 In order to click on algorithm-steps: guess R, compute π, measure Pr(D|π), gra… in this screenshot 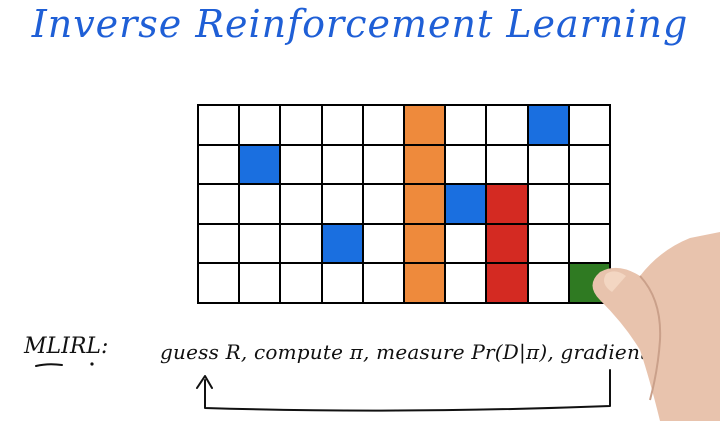, I will do `click(431, 352)`.